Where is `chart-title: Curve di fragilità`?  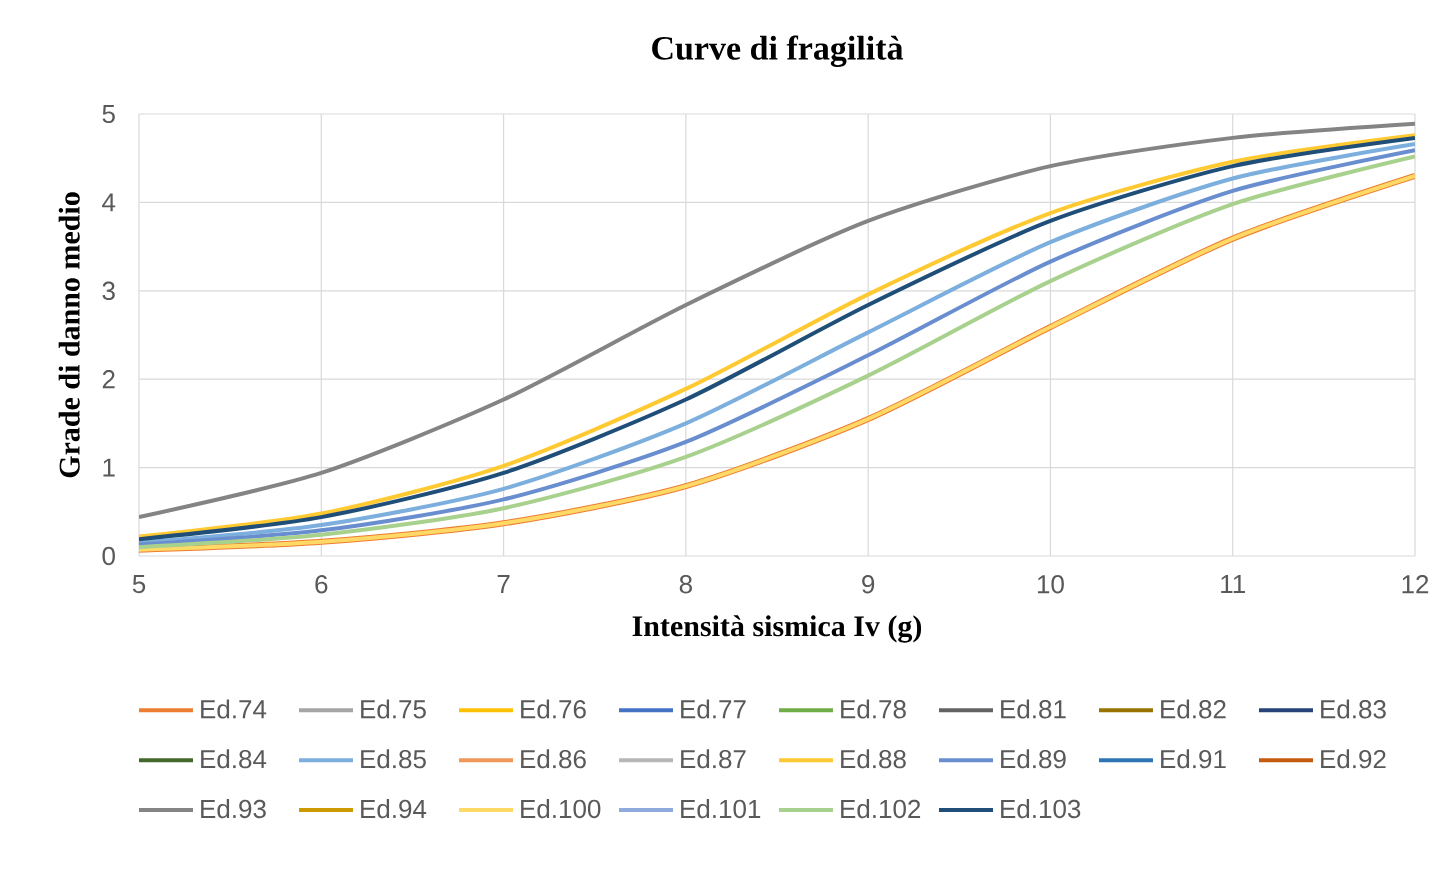 chart-title: Curve di fragilità is located at coordinates (778, 51).